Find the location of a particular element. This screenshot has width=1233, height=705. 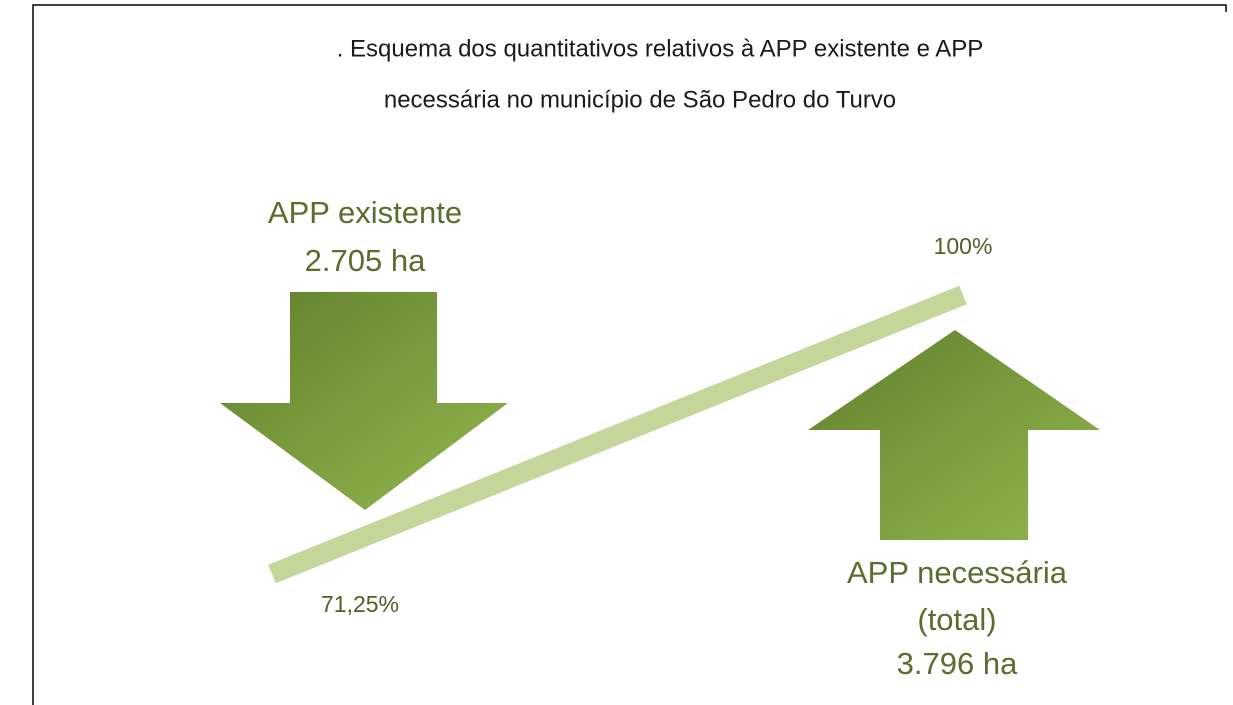

start-label: 71,25% is located at coordinates (360, 604).